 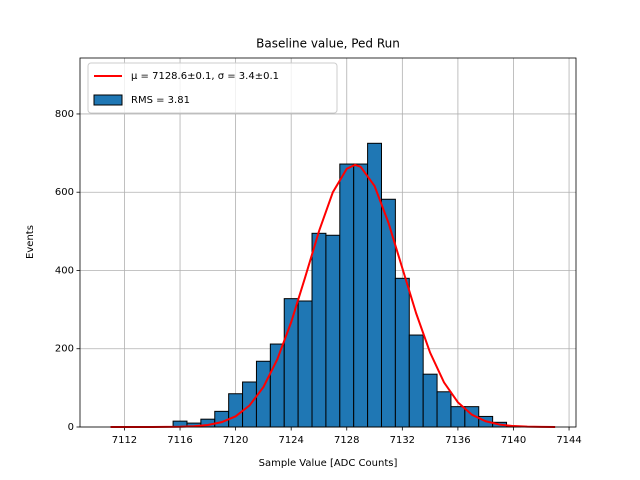 What do you see at coordinates (290, 440) in the screenshot?
I see `x-tick-label: 7124` at bounding box center [290, 440].